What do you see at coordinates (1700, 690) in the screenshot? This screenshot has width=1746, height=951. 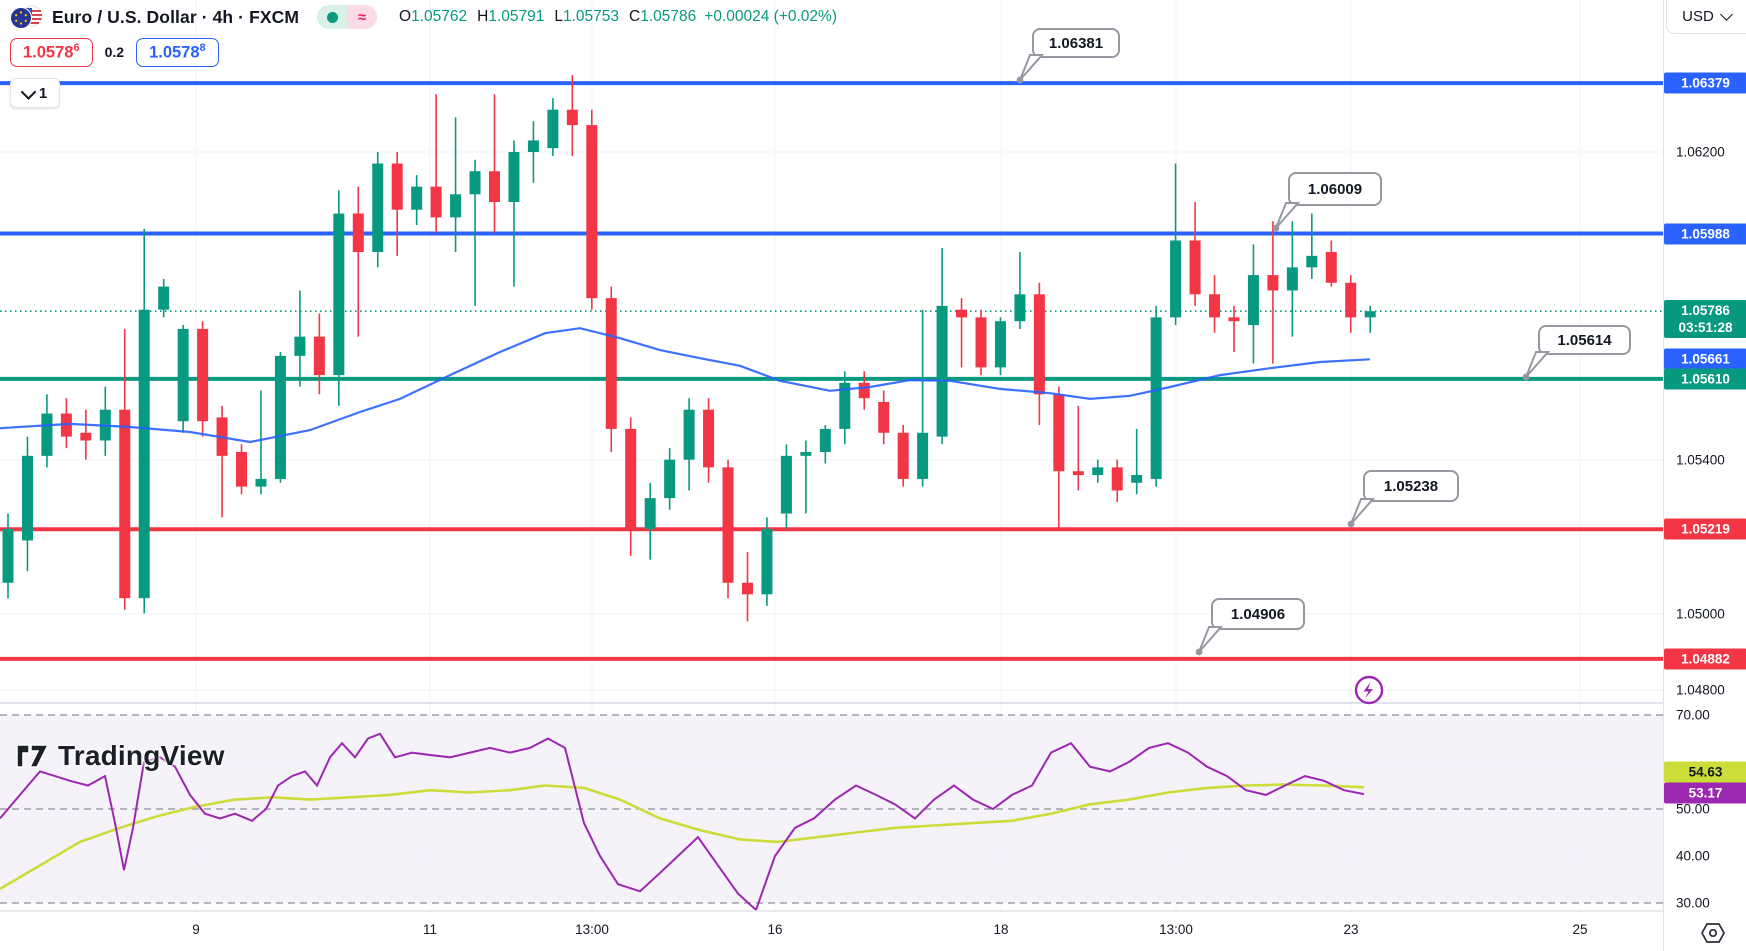 I see `price-tick: 1.04800` at bounding box center [1700, 690].